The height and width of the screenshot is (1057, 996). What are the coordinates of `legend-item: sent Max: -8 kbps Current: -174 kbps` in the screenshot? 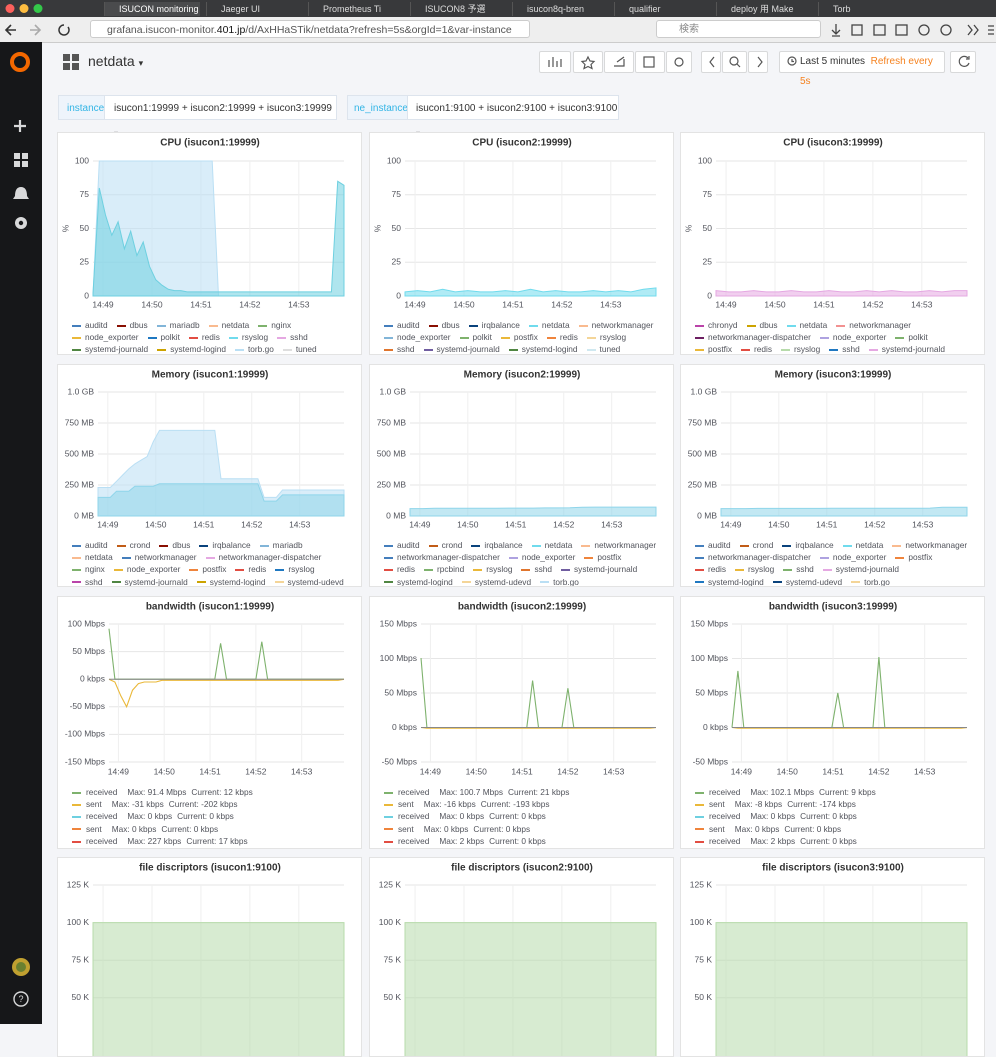 It's located at (832, 804).